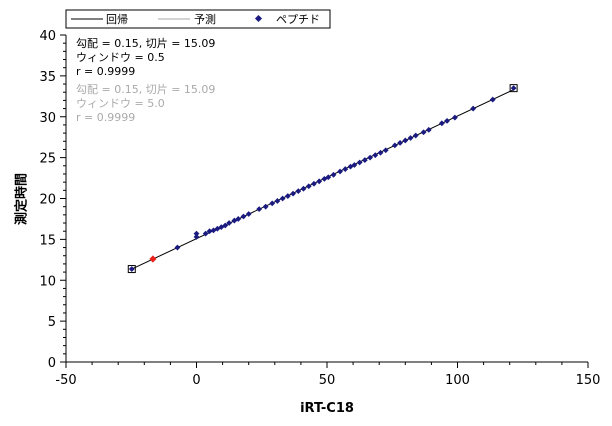 The image size is (612, 426). What do you see at coordinates (145, 43) in the screenshot?
I see `stats-regression-line1: 勾配 = 0.15, 切片 = 15.09` at bounding box center [145, 43].